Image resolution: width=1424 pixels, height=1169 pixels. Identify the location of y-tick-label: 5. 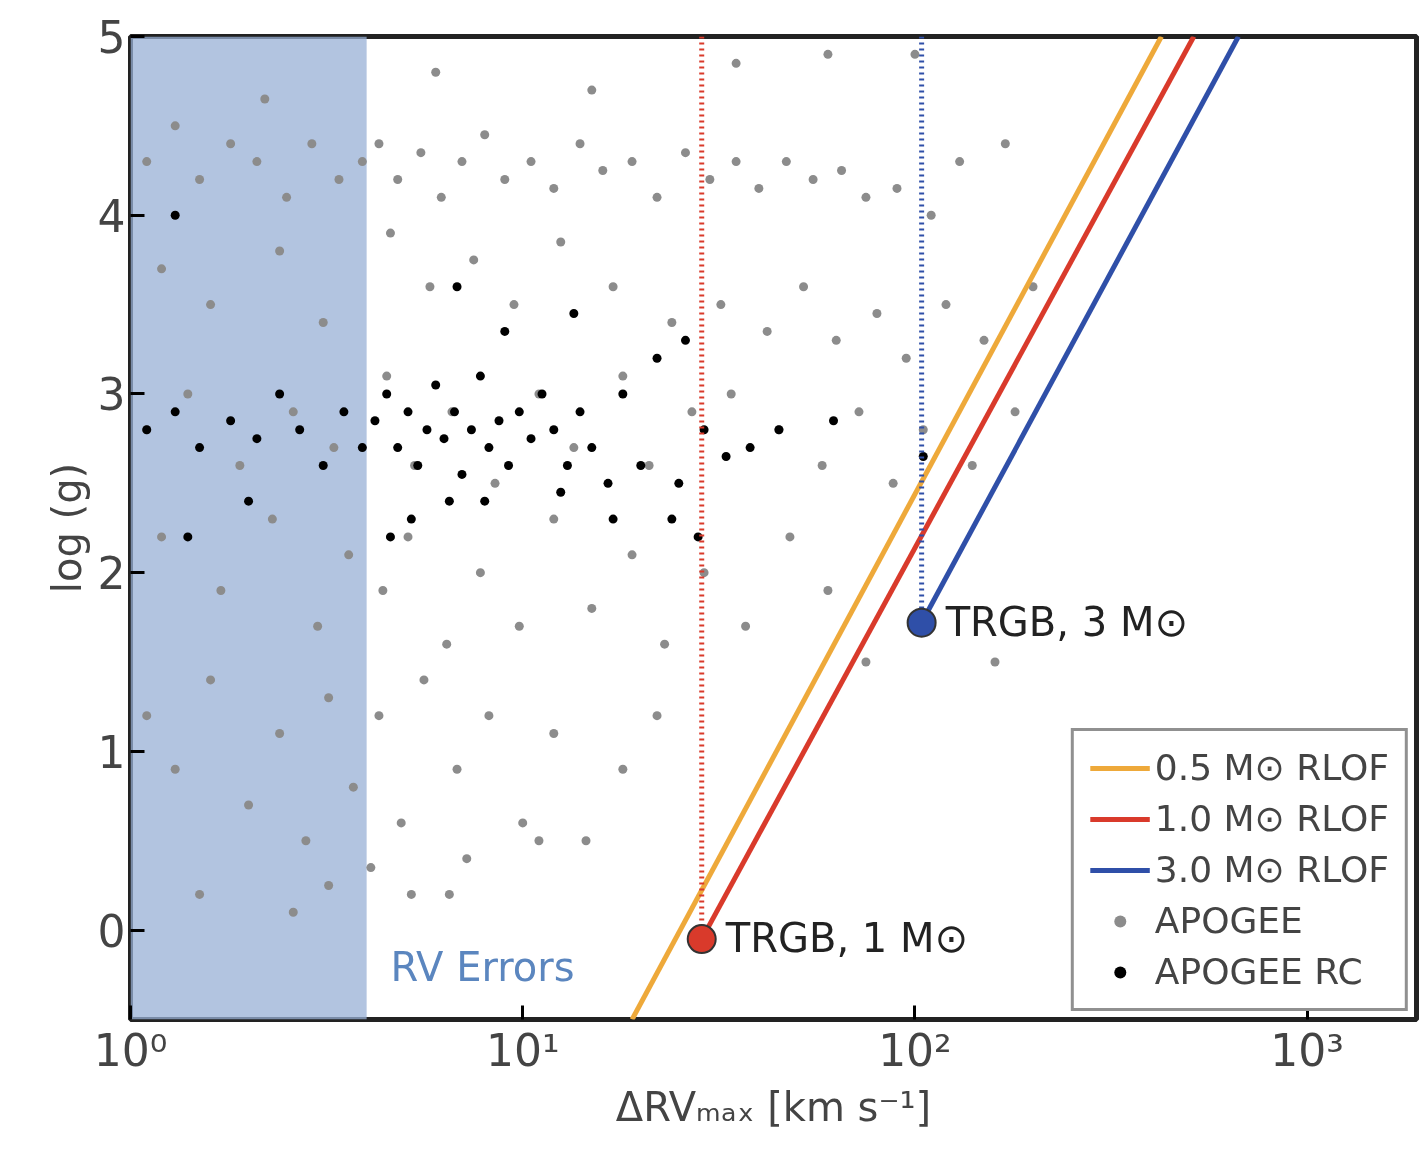
(111, 37).